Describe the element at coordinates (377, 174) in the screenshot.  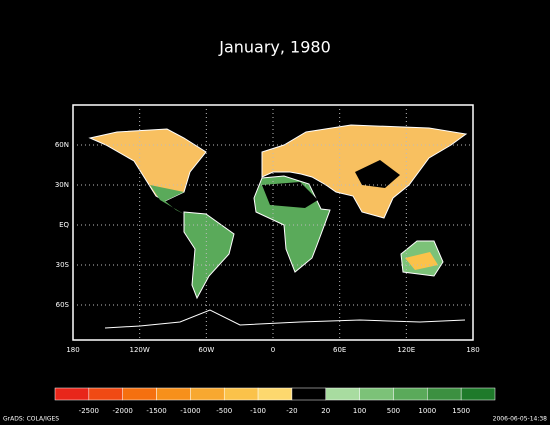
I see `asia-desert` at that location.